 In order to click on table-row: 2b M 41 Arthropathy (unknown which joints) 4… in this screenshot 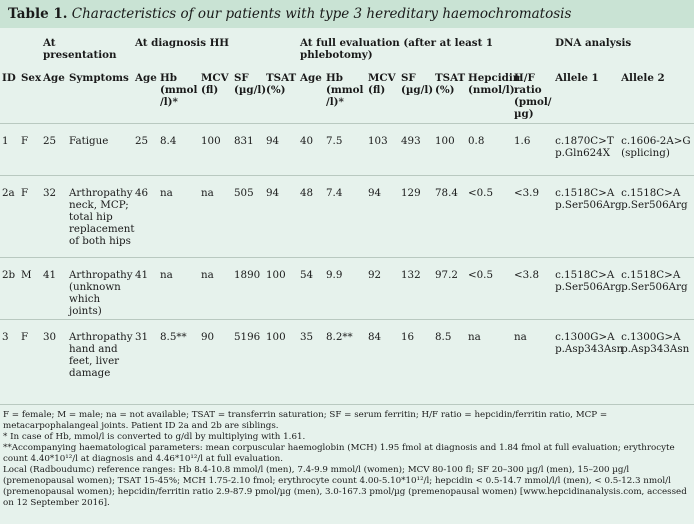, I will do `click(347, 289)`.